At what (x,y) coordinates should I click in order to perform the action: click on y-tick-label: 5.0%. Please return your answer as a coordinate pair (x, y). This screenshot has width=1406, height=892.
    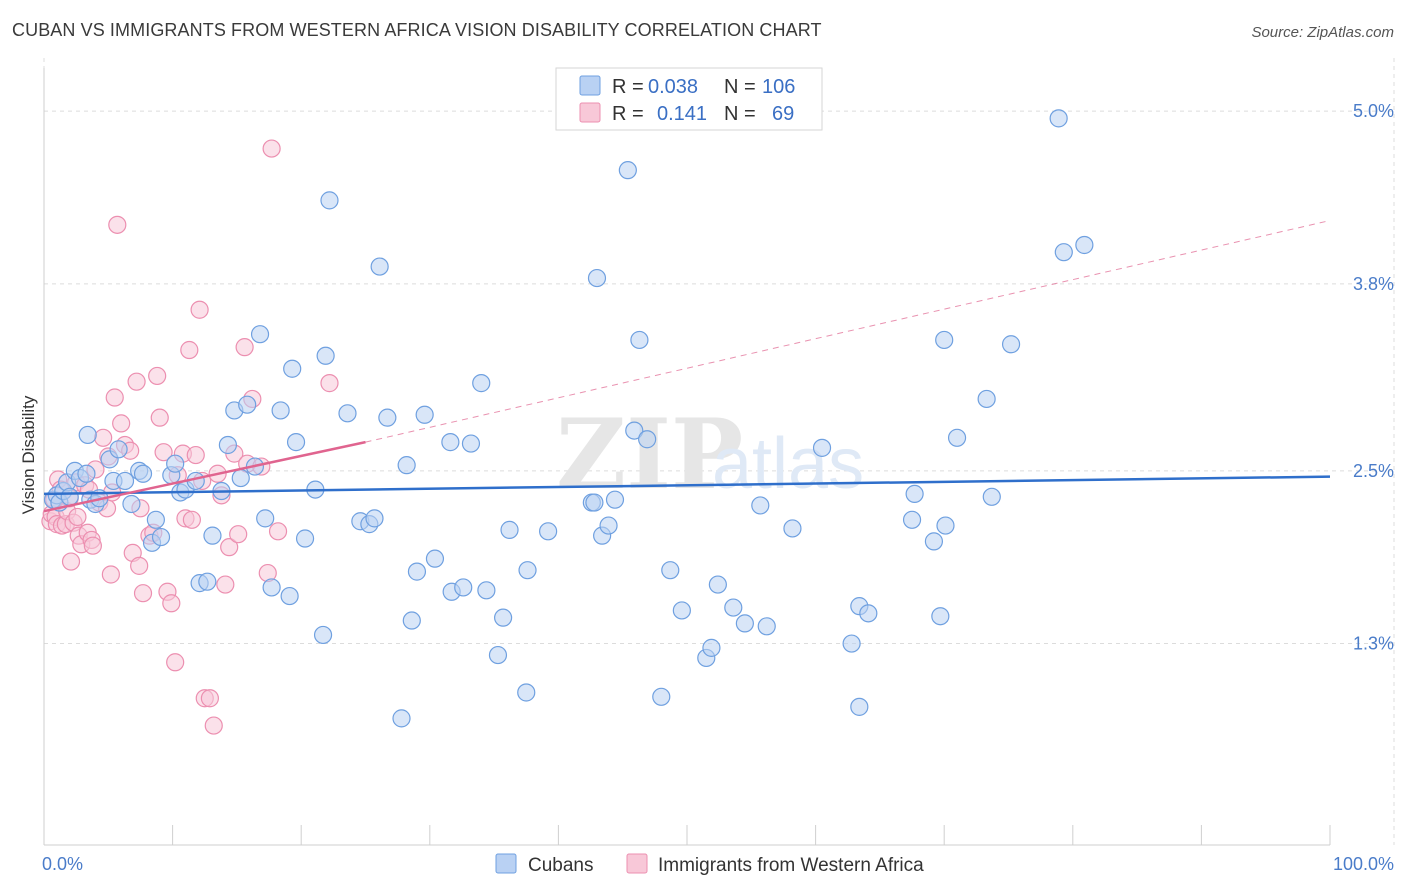
    Looking at the image, I should click on (1373, 111).